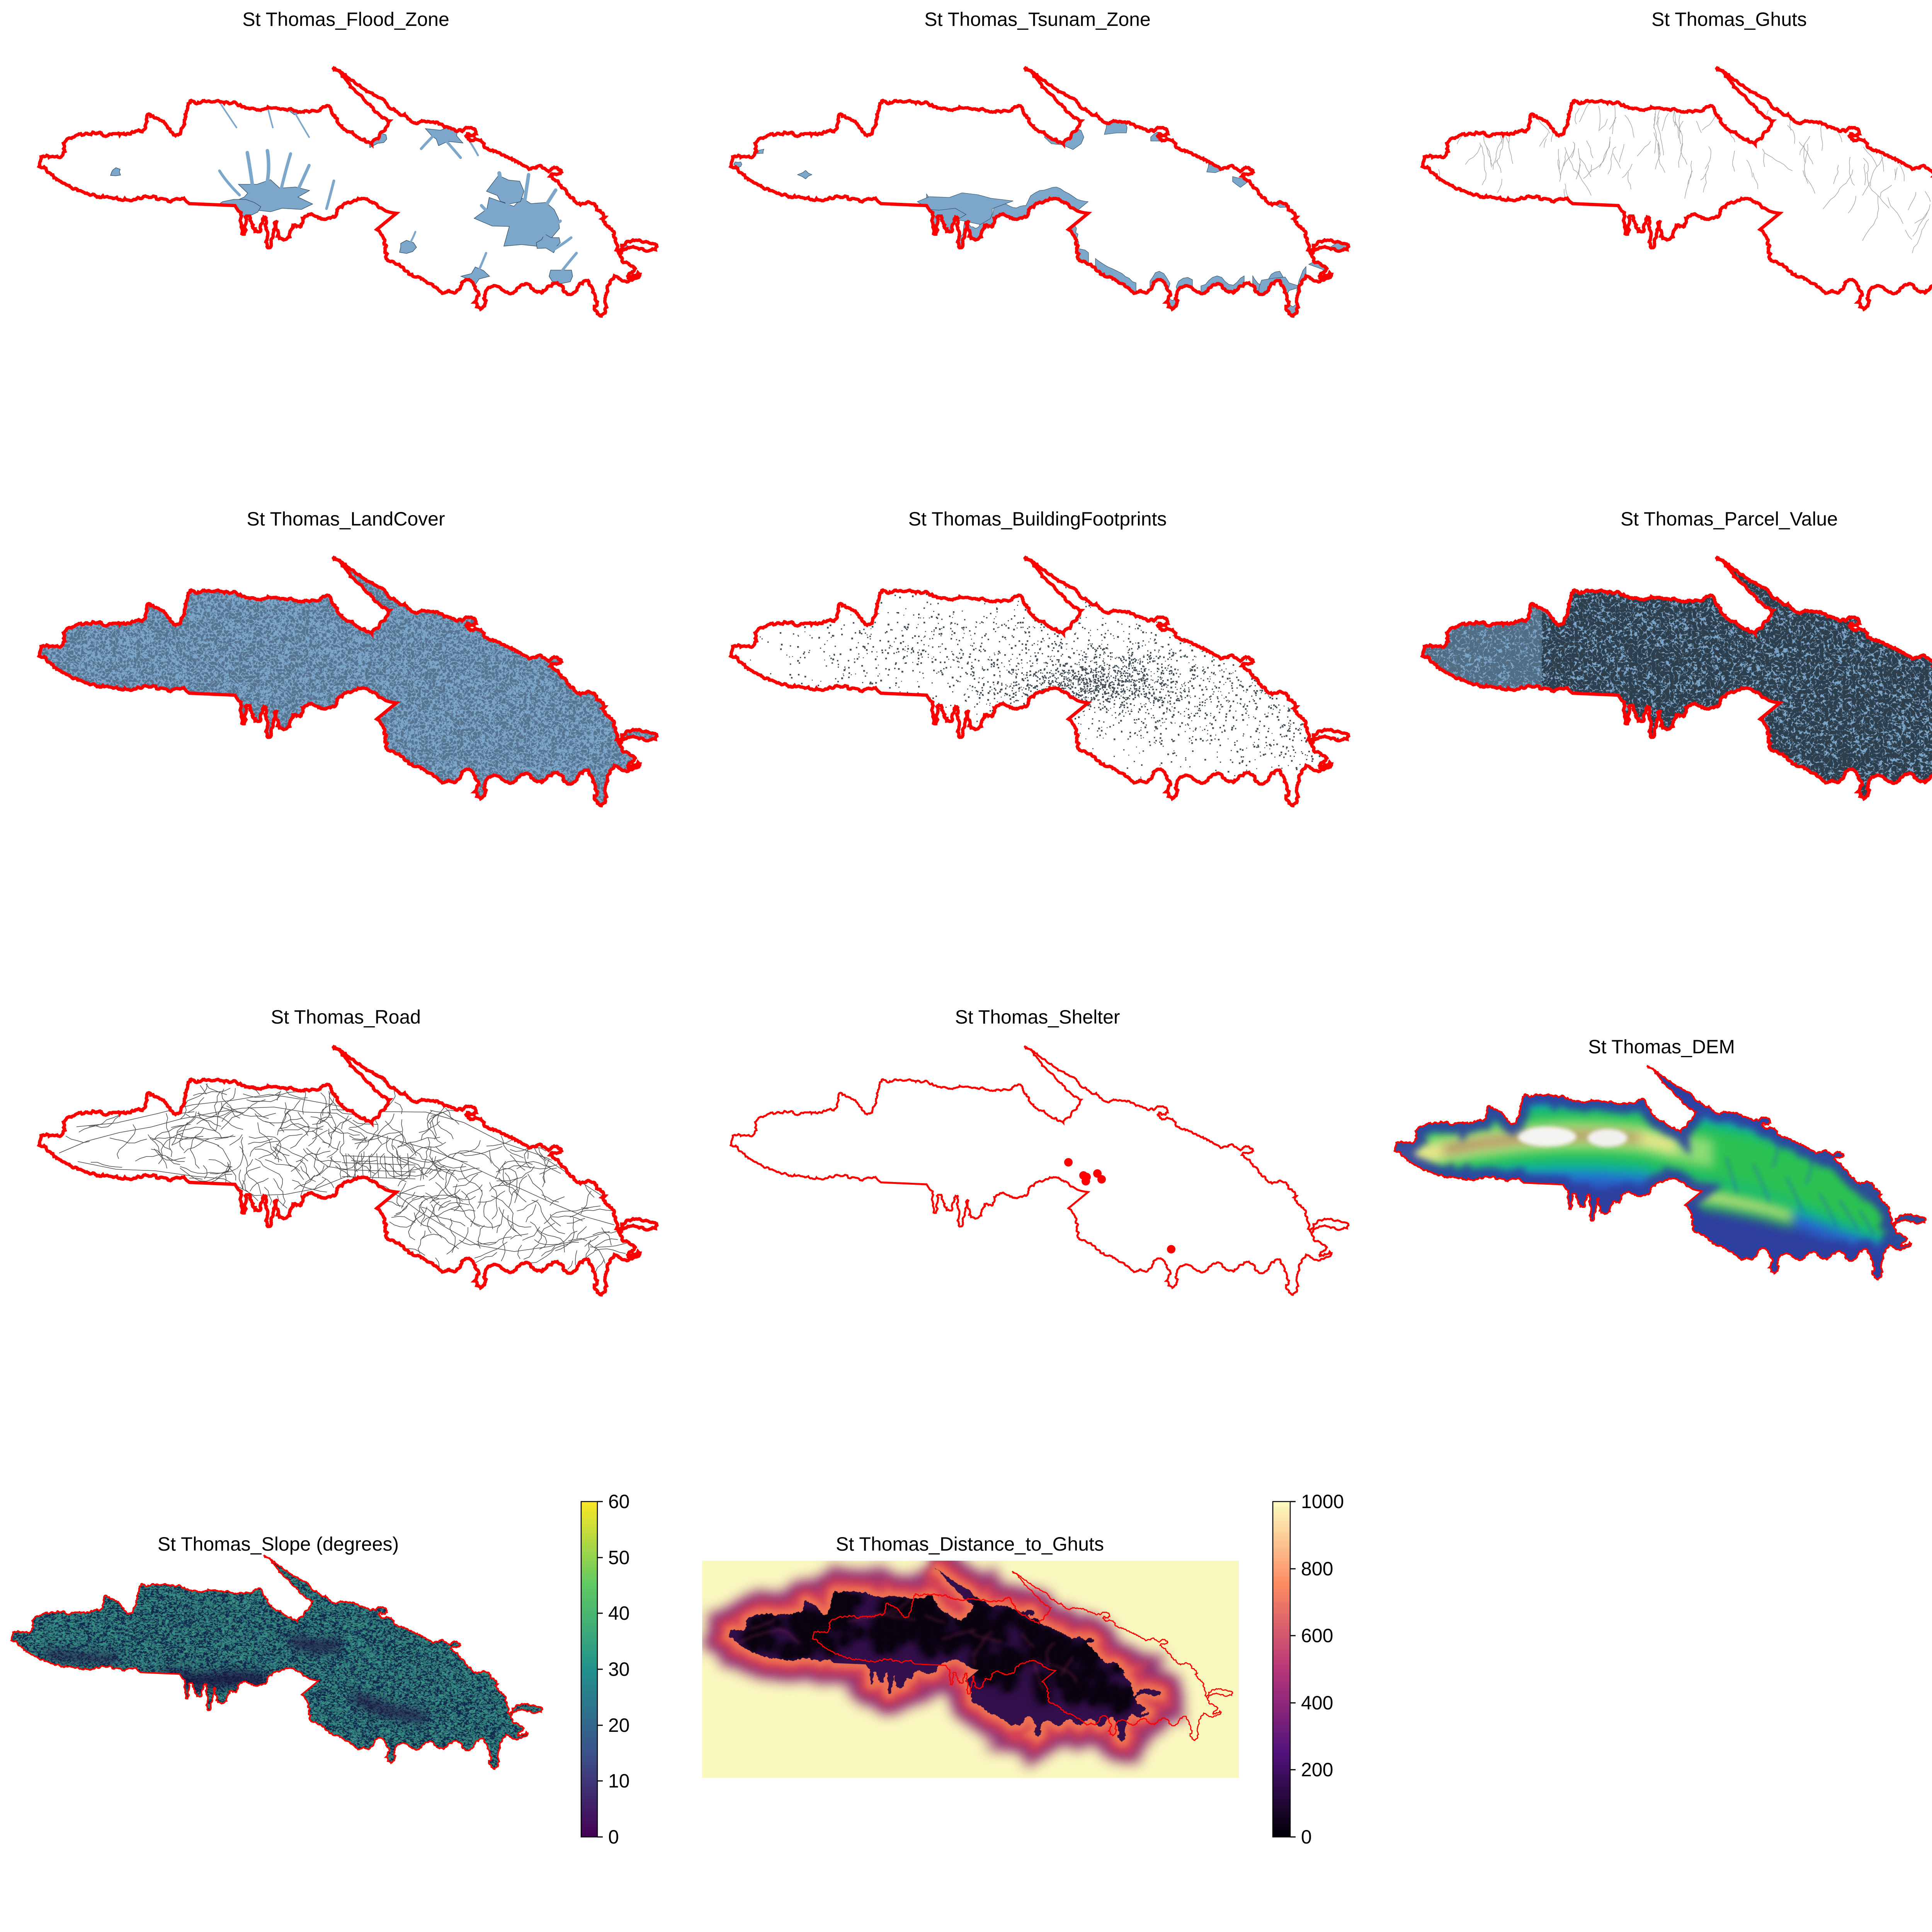  I want to click on svg-text: St Thomas_Parcel_Value, so click(1729, 519).